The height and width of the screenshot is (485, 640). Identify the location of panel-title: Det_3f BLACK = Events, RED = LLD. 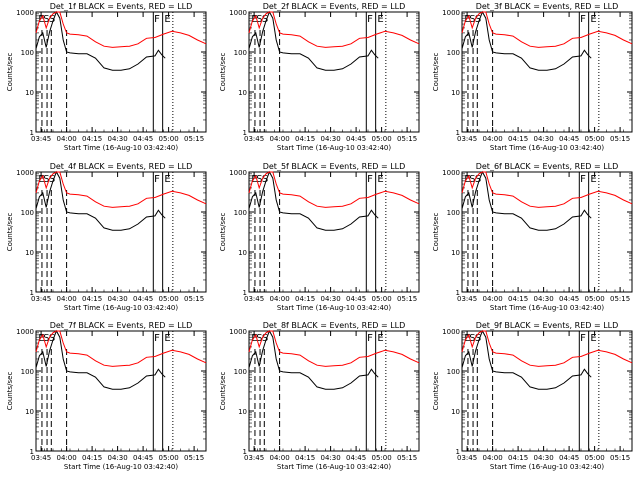
(547, 6).